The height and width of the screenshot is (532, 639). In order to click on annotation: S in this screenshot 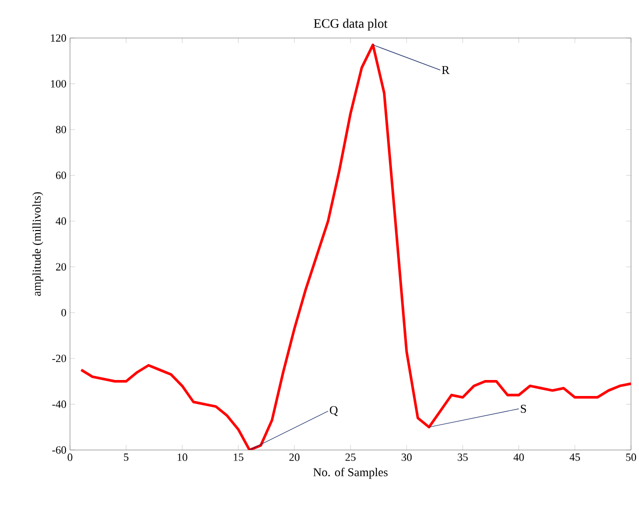, I will do `click(523, 408)`.